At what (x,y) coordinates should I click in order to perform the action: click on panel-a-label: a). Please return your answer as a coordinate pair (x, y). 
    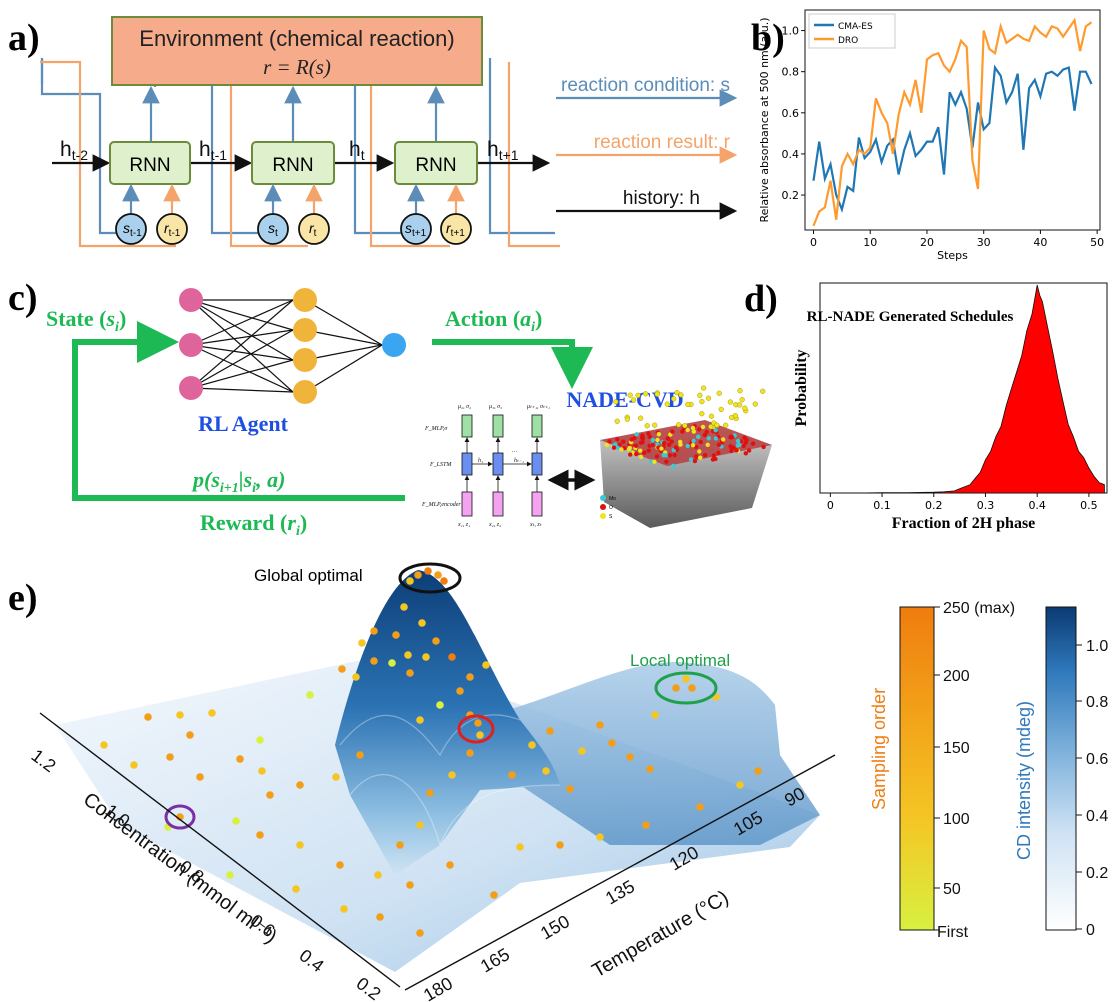
    Looking at the image, I should click on (24, 38).